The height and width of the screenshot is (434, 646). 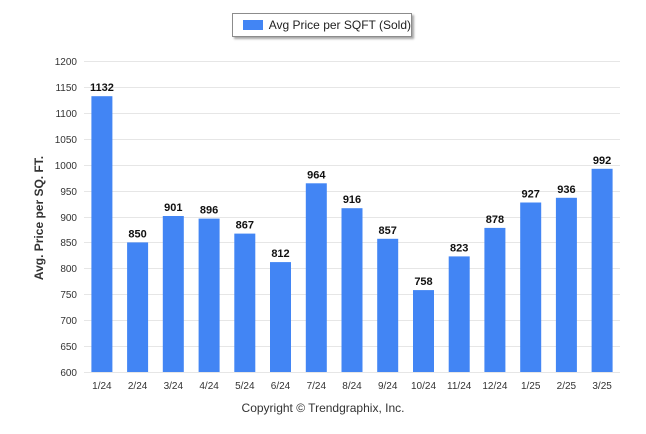 What do you see at coordinates (68, 373) in the screenshot?
I see `y-tick-label: 600` at bounding box center [68, 373].